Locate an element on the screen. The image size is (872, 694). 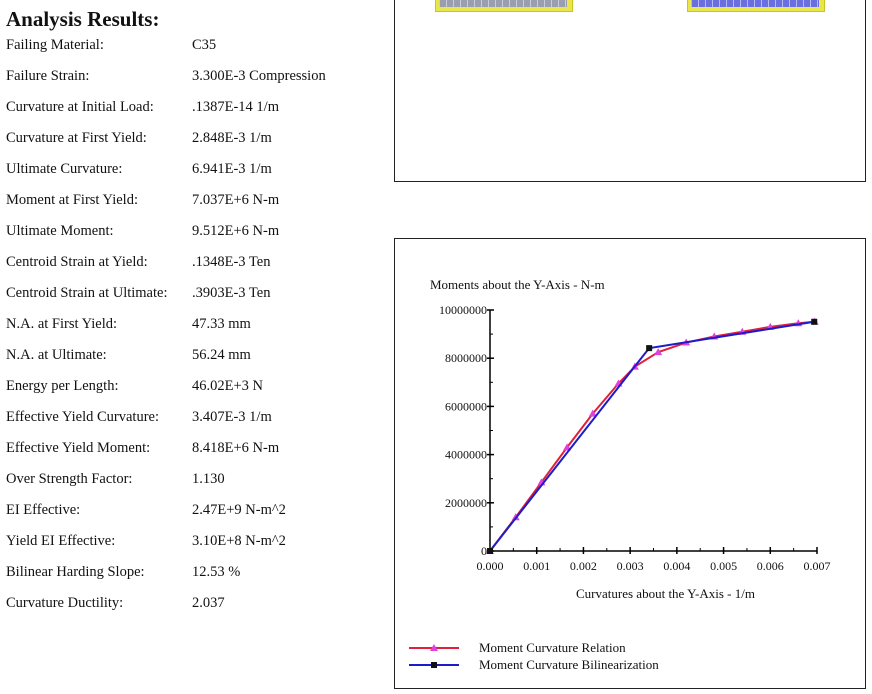
result-label: Curvature at Initial Load: is located at coordinates (80, 107).